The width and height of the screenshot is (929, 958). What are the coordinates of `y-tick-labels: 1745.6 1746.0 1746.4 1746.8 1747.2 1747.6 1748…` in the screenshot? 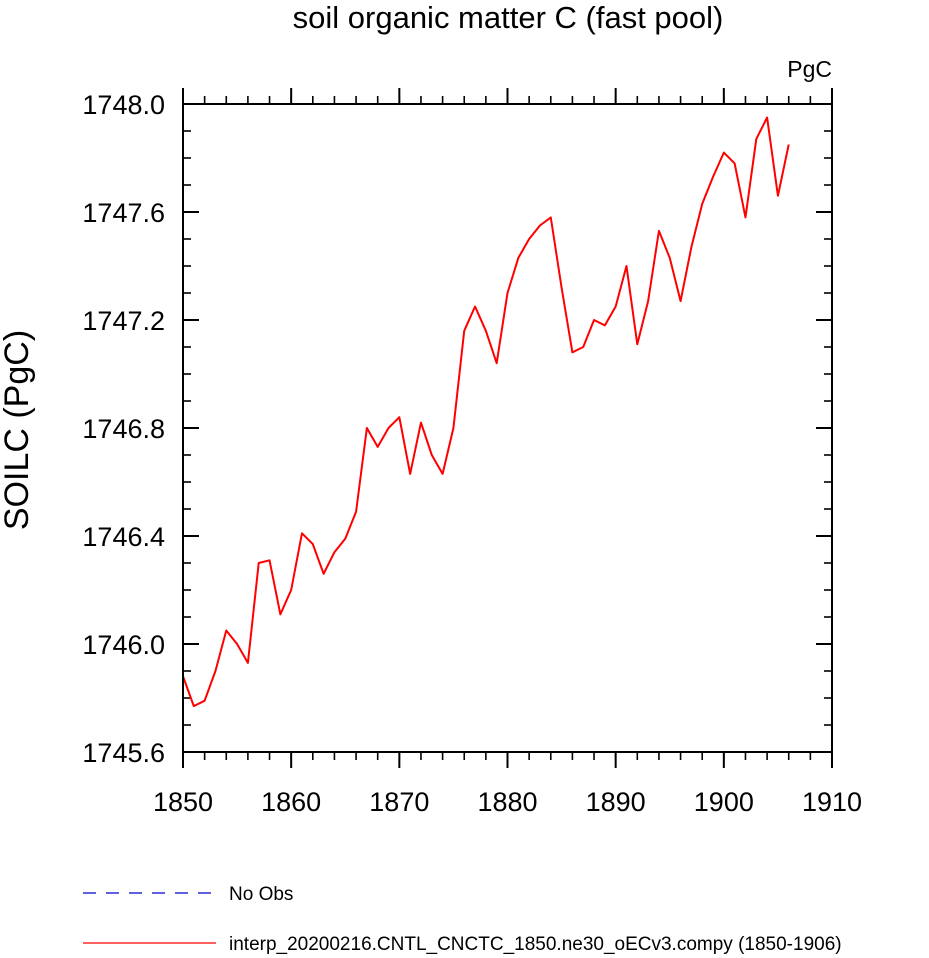 It's located at (123, 429).